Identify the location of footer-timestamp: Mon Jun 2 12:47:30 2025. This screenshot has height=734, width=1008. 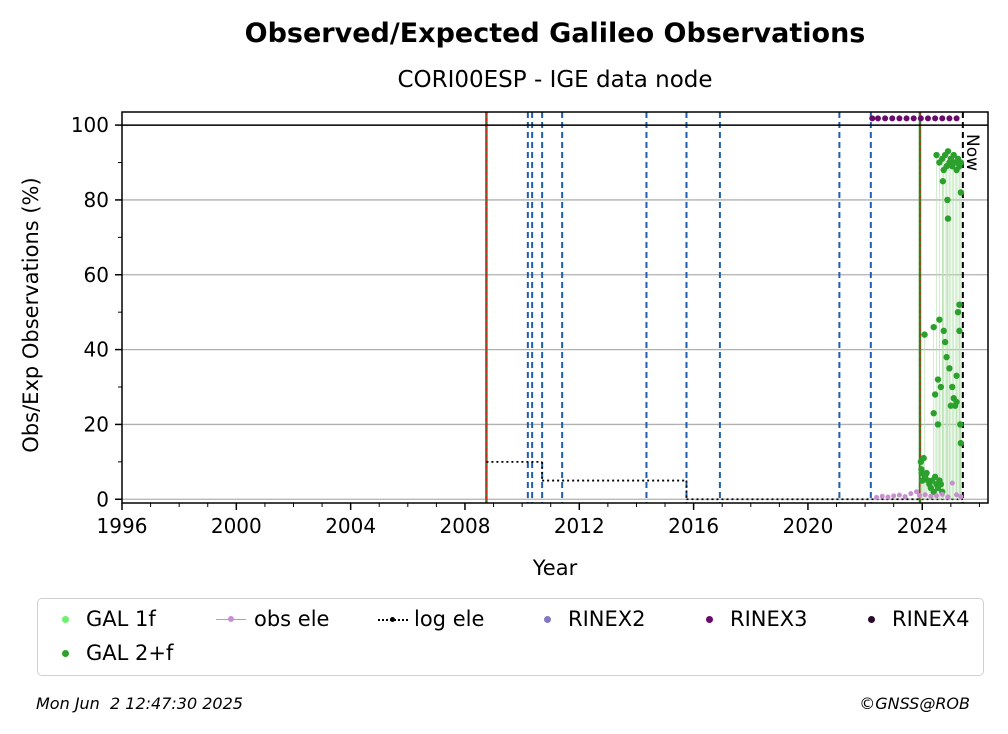
(139, 703).